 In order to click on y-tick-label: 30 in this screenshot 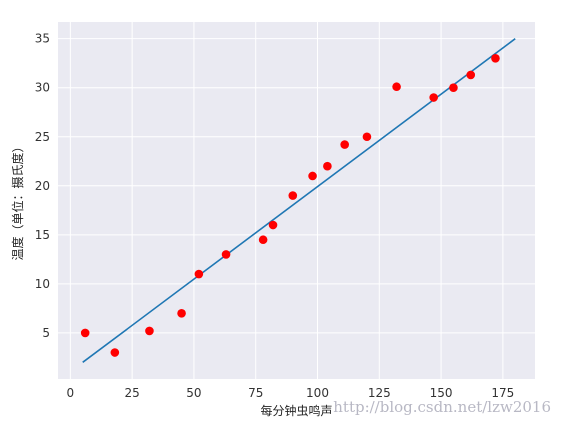, I will do `click(42, 88)`.